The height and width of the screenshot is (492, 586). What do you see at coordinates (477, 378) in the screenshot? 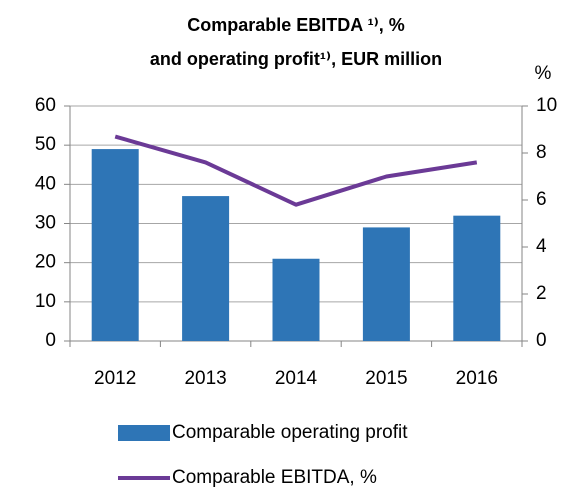
I see `x-tick-label: 2016` at bounding box center [477, 378].